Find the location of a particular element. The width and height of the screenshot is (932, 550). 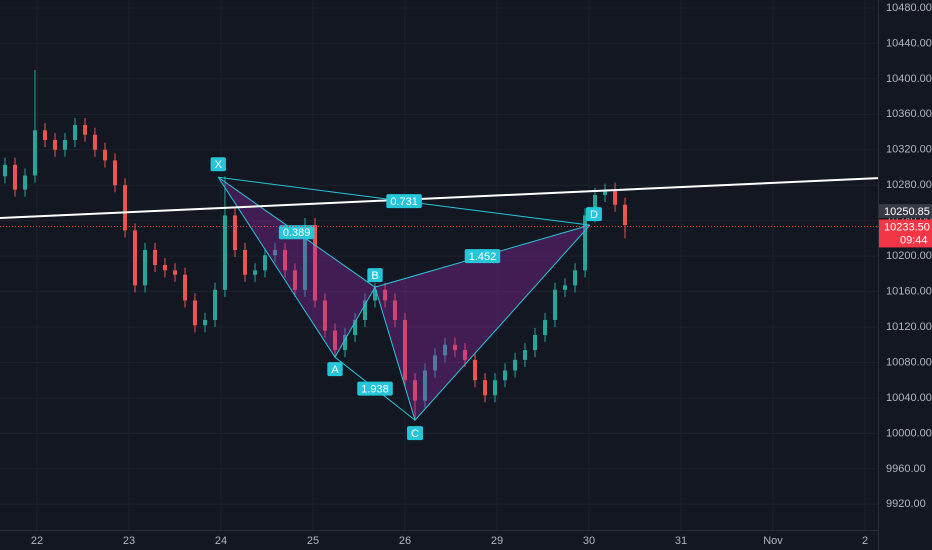

y-tick-label: 10160.00 is located at coordinates (909, 291).